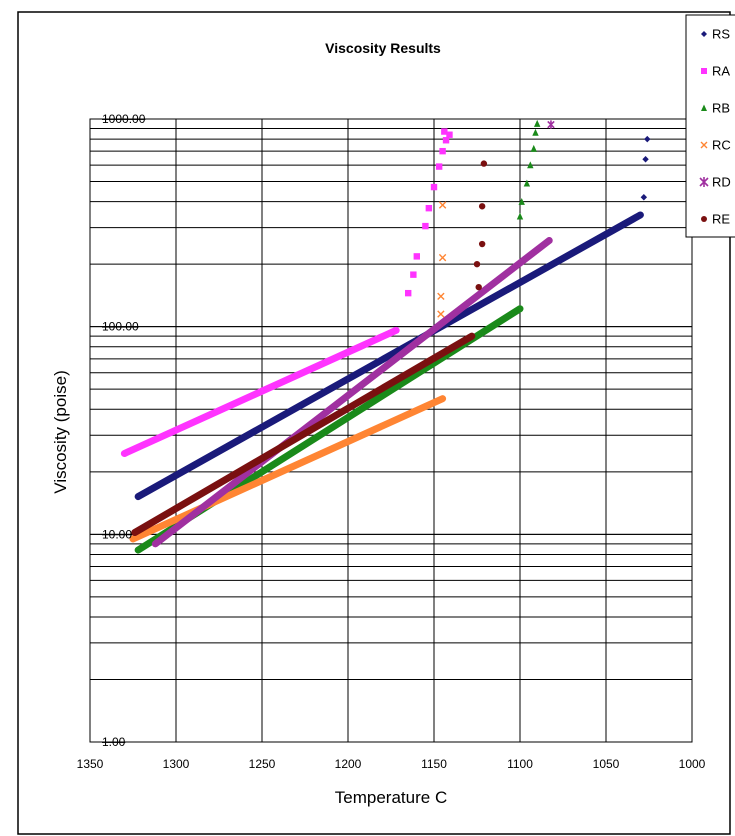 Image resolution: width=735 pixels, height=836 pixels. What do you see at coordinates (348, 764) in the screenshot?
I see `x-tick-label: 1200` at bounding box center [348, 764].